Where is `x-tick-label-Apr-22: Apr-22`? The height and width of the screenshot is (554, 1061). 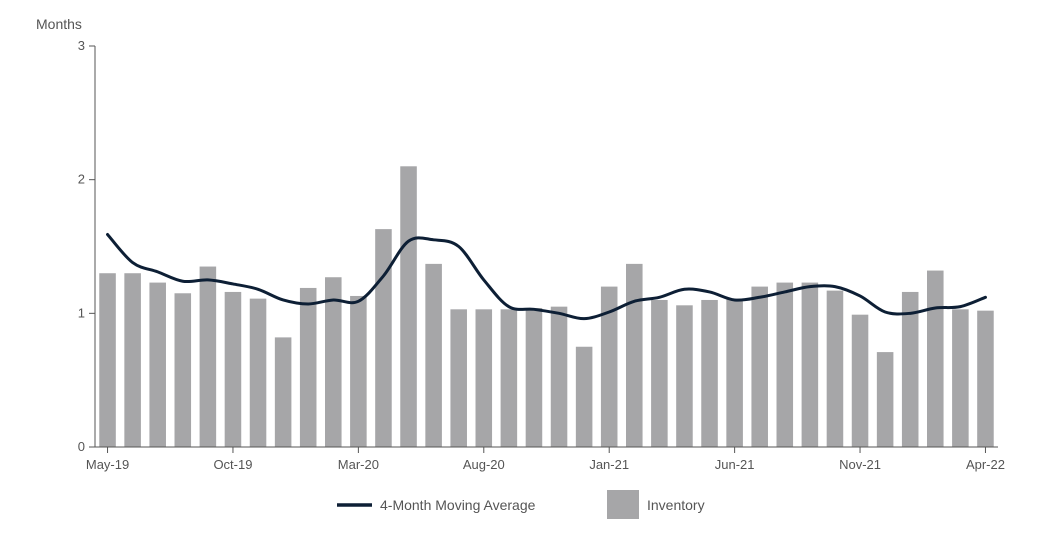
x-tick-label-Apr-22: Apr-22 is located at coordinates (985, 464).